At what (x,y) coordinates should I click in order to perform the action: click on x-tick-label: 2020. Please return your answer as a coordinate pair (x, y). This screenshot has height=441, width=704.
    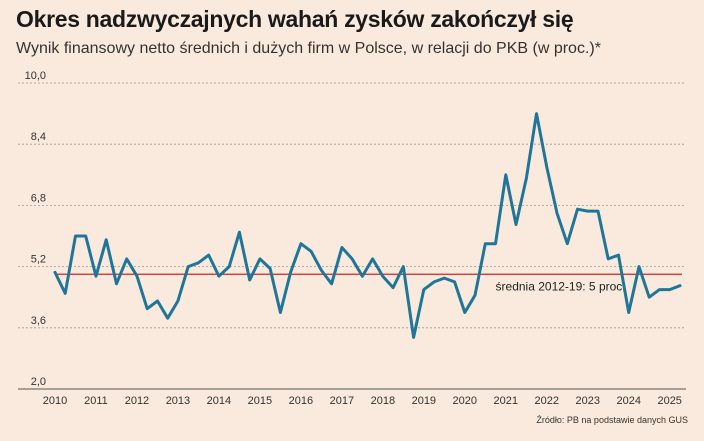
    Looking at the image, I should click on (465, 401).